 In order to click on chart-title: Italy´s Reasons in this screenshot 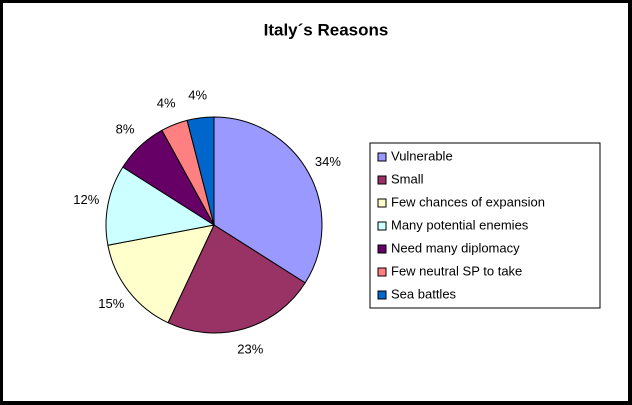, I will do `click(326, 29)`.